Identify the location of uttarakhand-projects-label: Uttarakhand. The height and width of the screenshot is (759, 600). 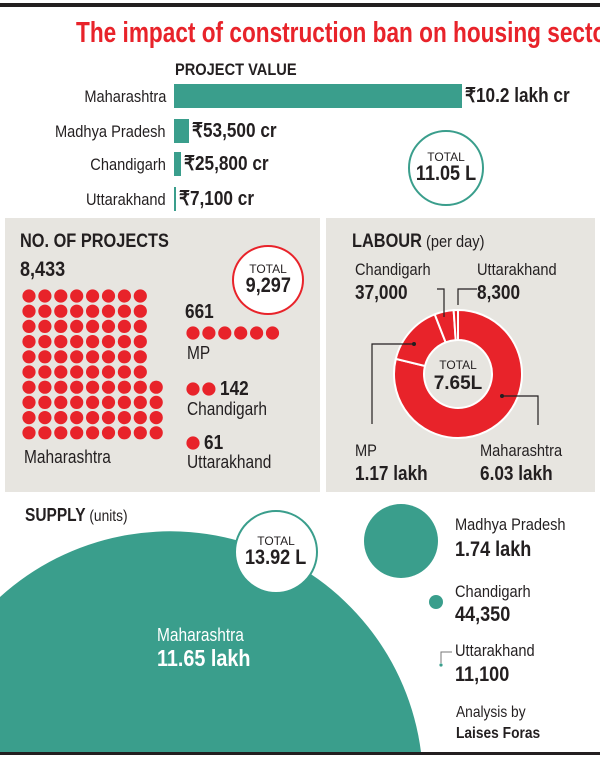
(236, 462).